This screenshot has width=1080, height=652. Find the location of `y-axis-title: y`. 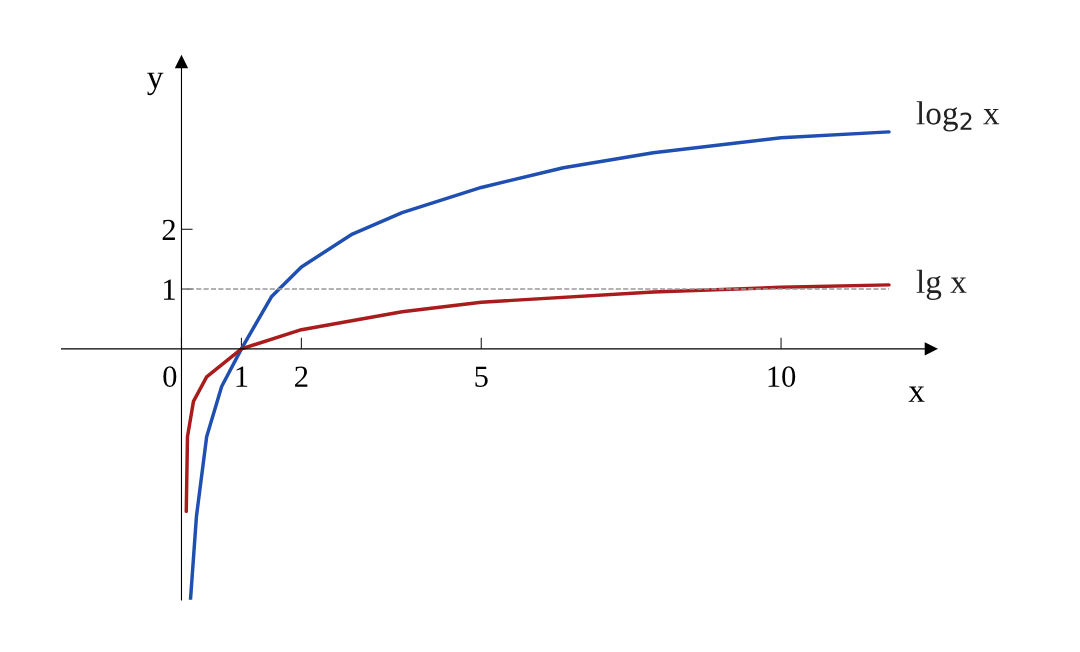

y-axis-title: y is located at coordinates (155, 84).